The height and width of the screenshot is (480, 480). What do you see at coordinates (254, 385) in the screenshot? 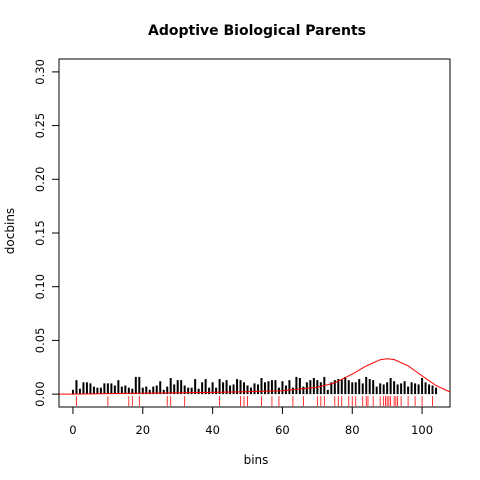
I see `histogram-bars` at bounding box center [254, 385].